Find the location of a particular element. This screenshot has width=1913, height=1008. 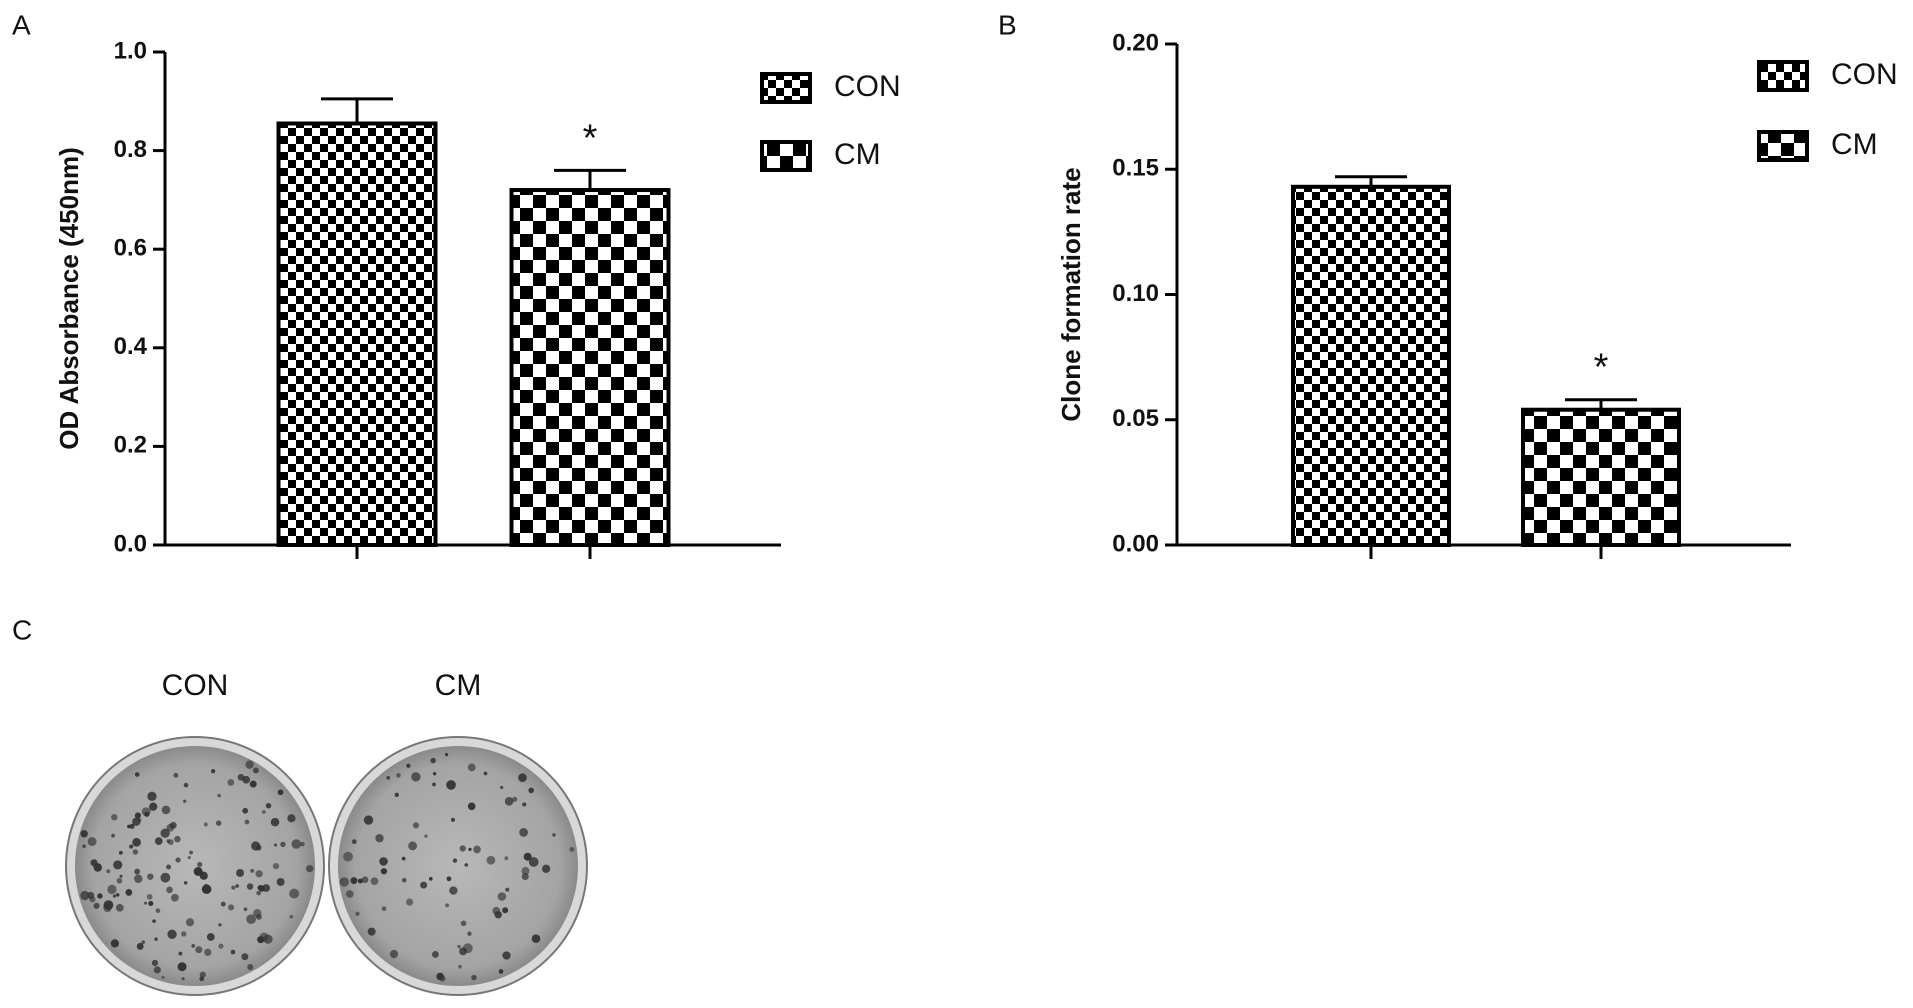

y-tick-label: 0.00 is located at coordinates (1135, 543).